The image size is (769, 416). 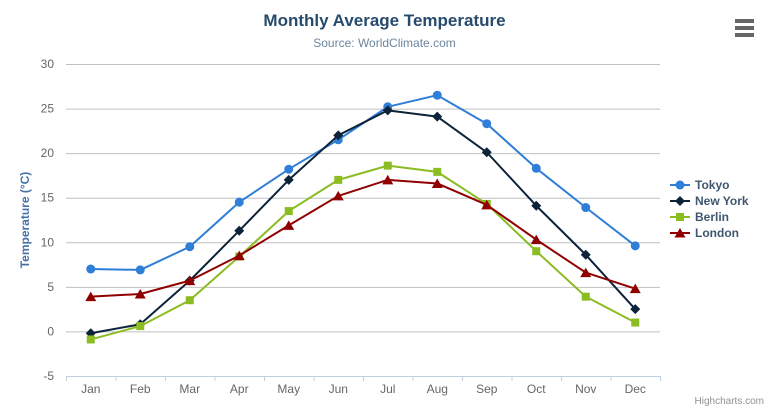 What do you see at coordinates (50, 287) in the screenshot?
I see `y-axis-label: 5` at bounding box center [50, 287].